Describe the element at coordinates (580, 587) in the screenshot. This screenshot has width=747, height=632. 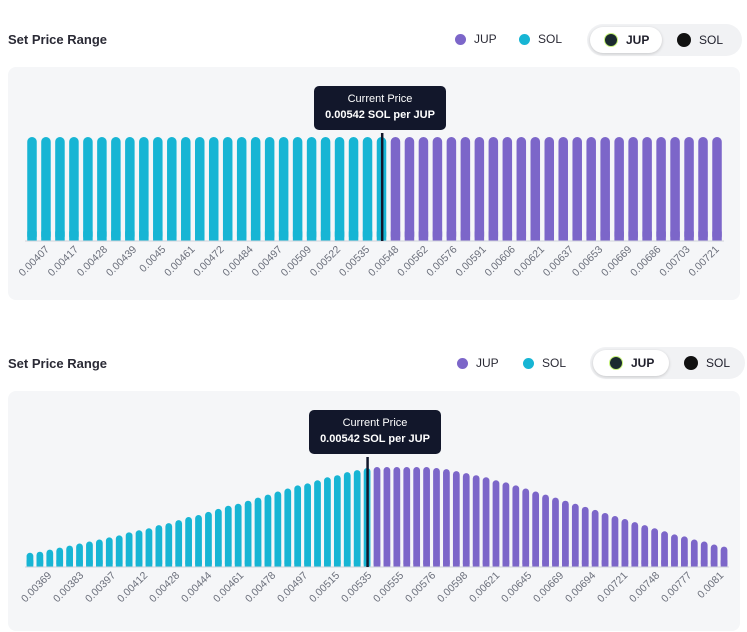
I see `tick-label: 0.00694` at that location.